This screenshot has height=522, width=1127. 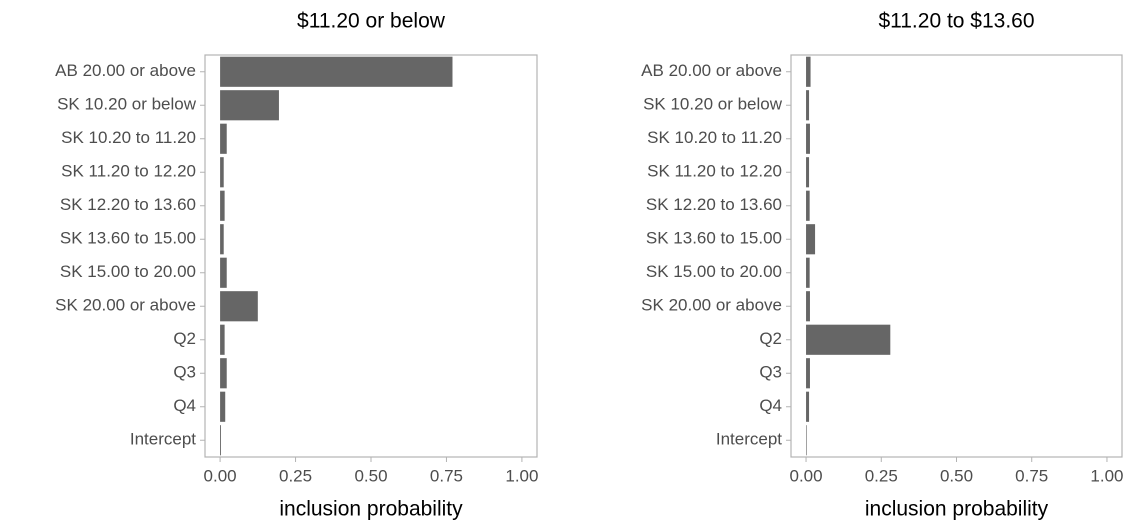 What do you see at coordinates (956, 21) in the screenshot?
I see `panel-title: $11.20 to $13.60` at bounding box center [956, 21].